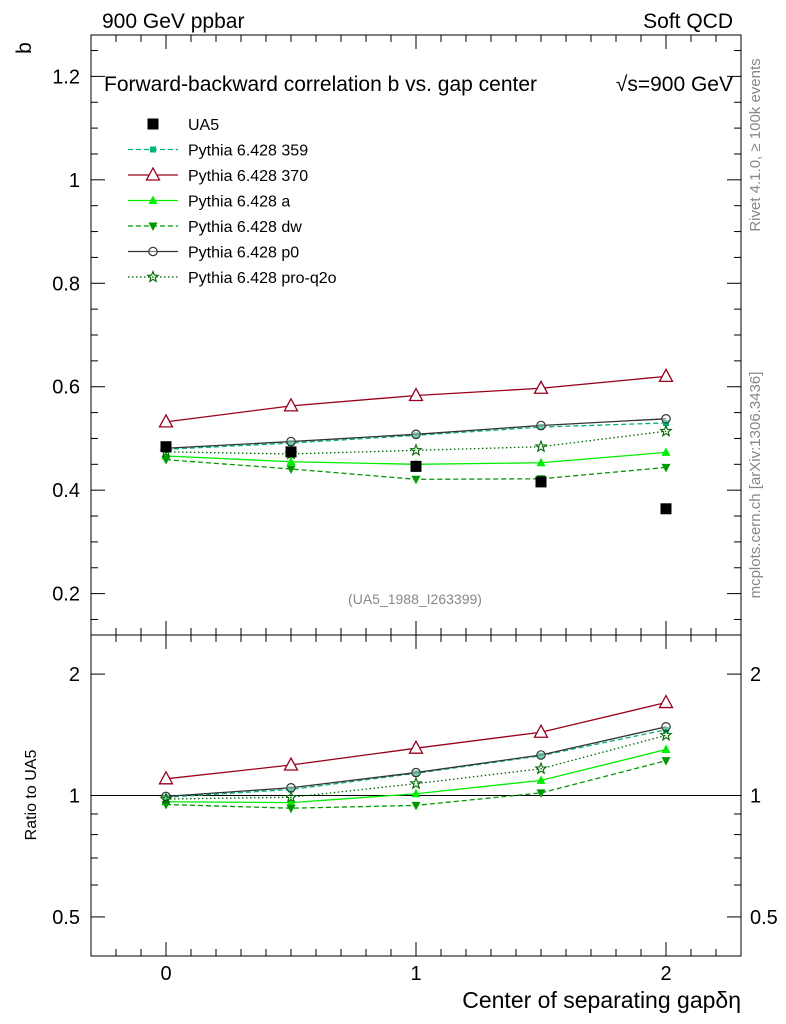  What do you see at coordinates (24, 48) in the screenshot?
I see `y-axis-label: b` at bounding box center [24, 48].